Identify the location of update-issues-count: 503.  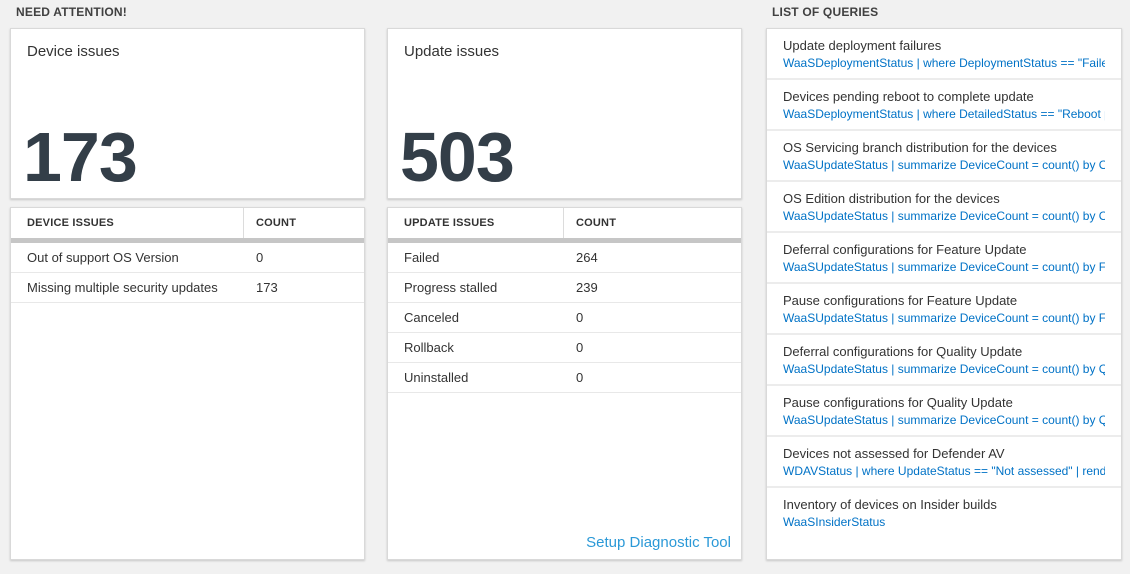
(457, 157).